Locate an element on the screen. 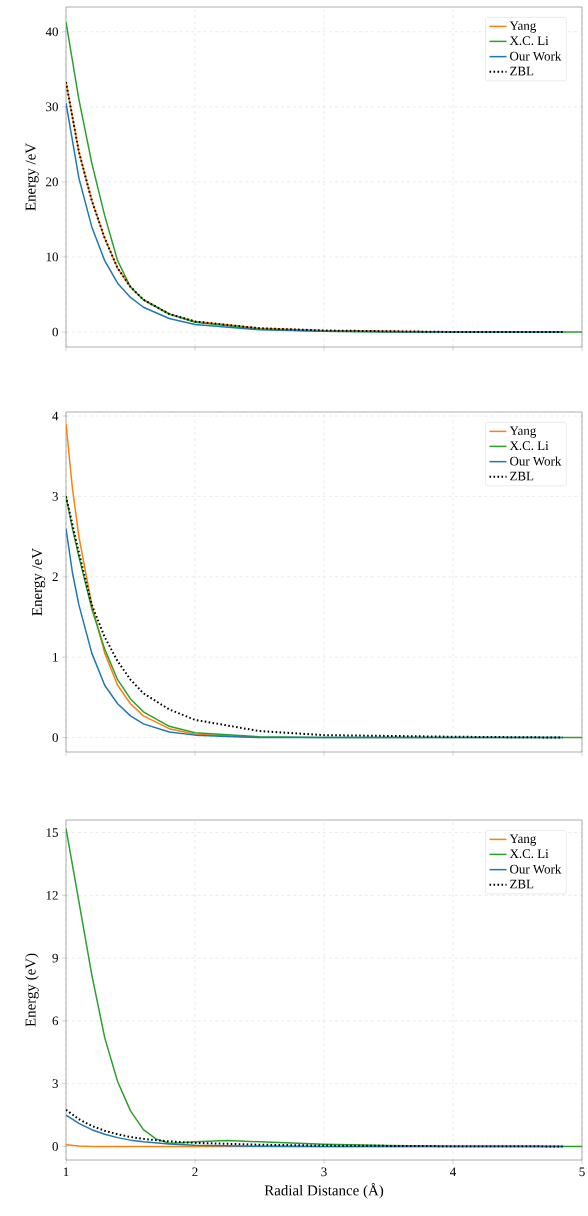 The height and width of the screenshot is (1216, 588). y-tick-label: 12 is located at coordinates (52, 895).